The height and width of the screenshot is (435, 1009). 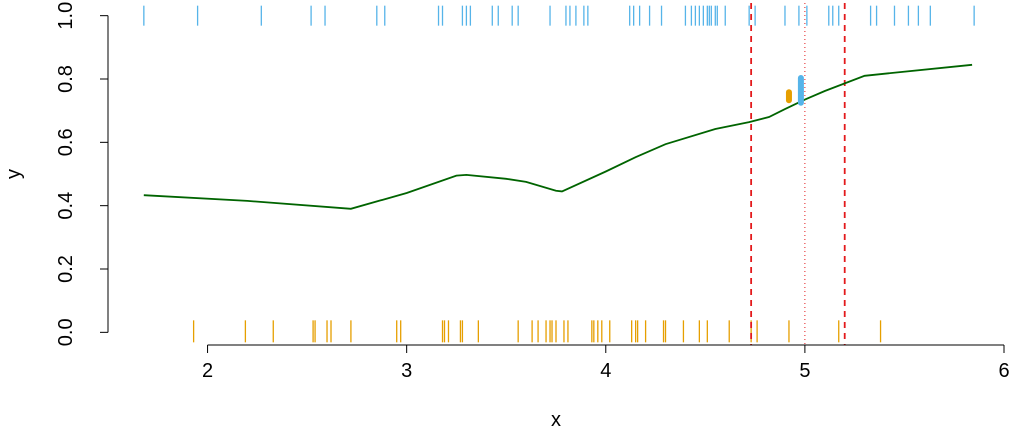 What do you see at coordinates (559, 15) in the screenshot?
I see `rug-top-group` at bounding box center [559, 15].